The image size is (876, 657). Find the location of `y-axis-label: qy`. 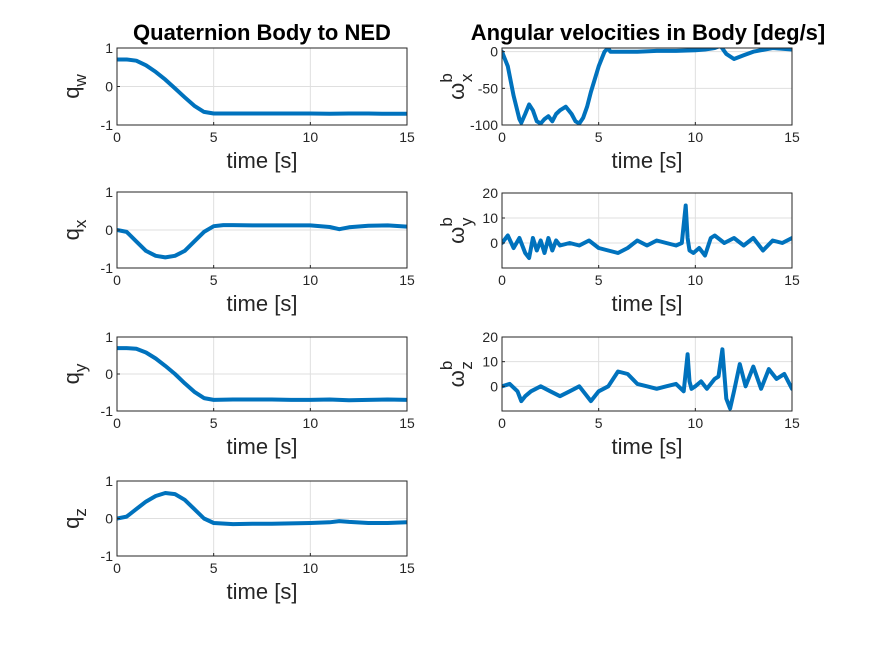

y-axis-label: qy is located at coordinates (74, 373).